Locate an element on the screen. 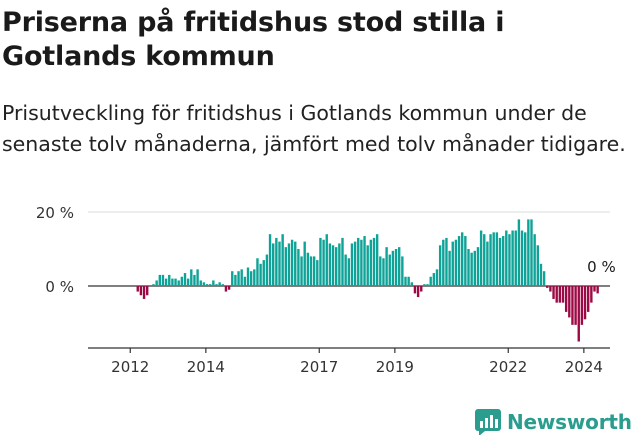  x-tick-label: 2022 is located at coordinates (508, 367).